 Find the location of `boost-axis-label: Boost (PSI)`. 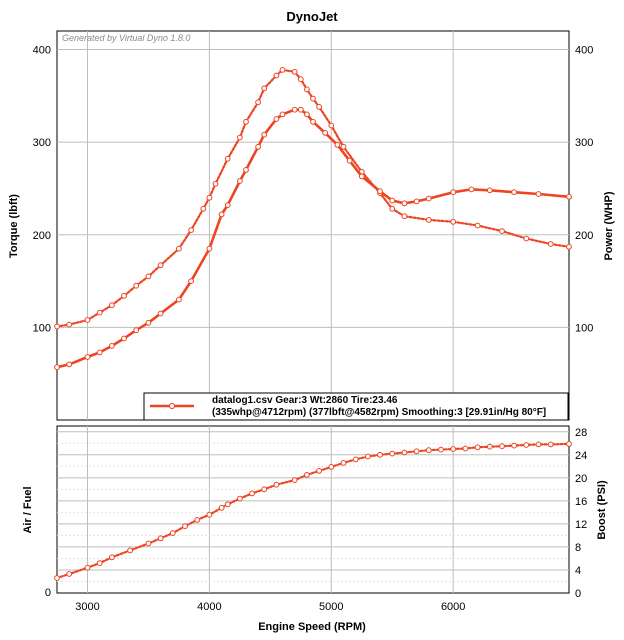

boost-axis-label: Boost (PSI) is located at coordinates (602, 510).